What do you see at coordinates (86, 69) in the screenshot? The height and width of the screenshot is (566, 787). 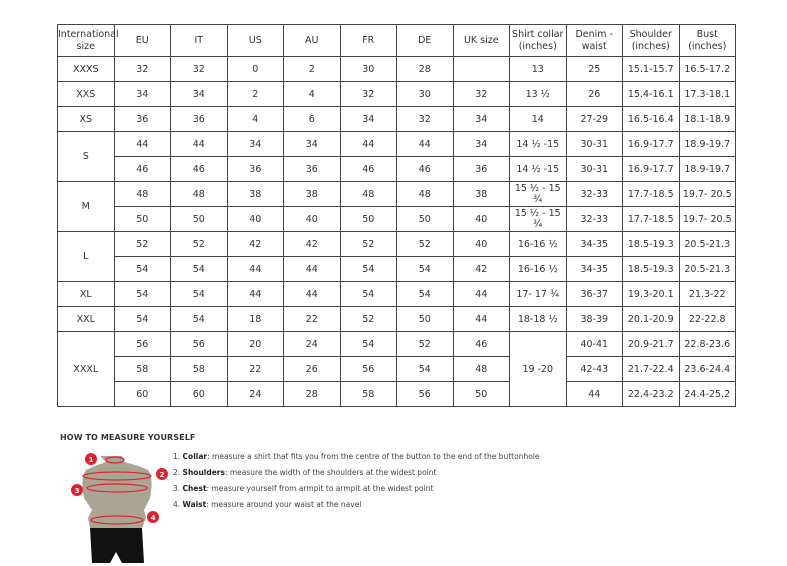 I see `international-size-cell: XXXS` at bounding box center [86, 69].